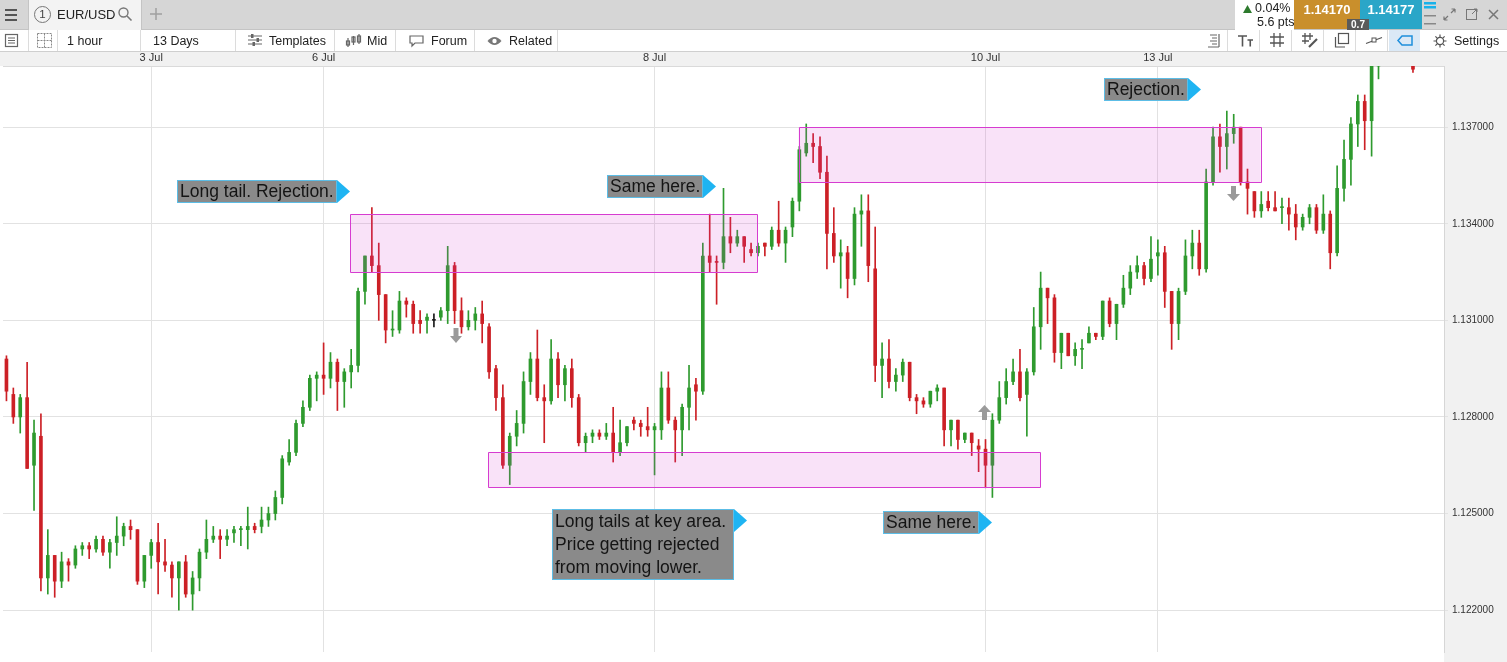 The width and height of the screenshot is (1507, 662). I want to click on text: Forum, so click(449, 41).